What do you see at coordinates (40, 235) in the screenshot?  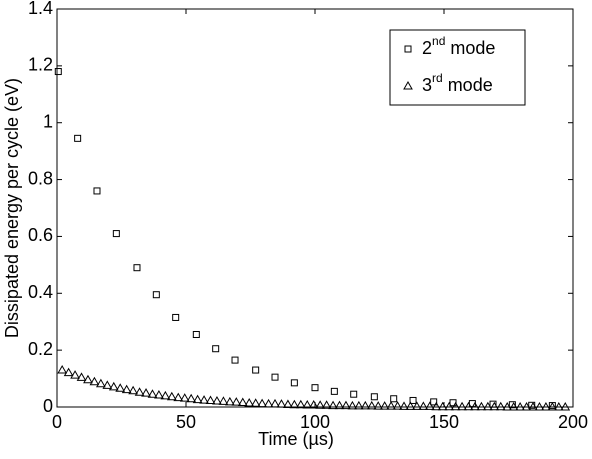 I see `y-tick-label: 0.6` at bounding box center [40, 235].